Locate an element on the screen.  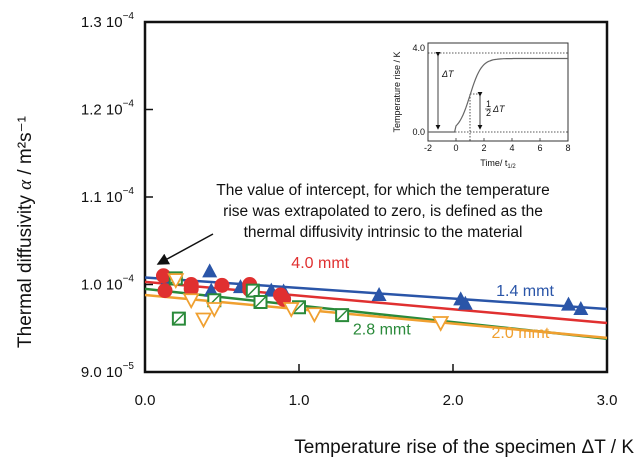
series-label-0: 1.4 mmt is located at coordinates (525, 291).